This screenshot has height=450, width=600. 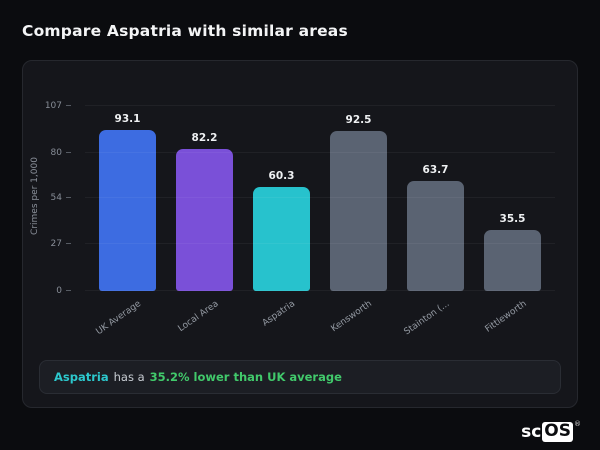 I want to click on bar-column: 35.5 Fittleworth, so click(x=512, y=220).